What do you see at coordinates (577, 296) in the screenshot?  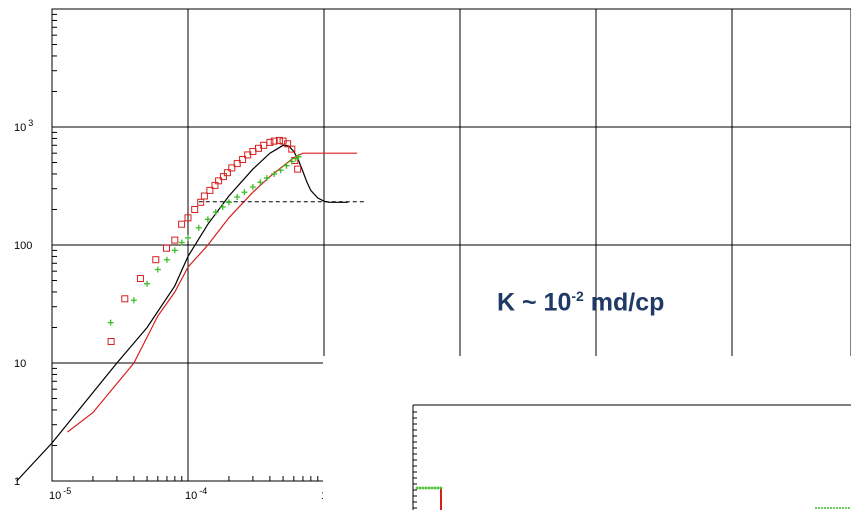 I see `annotation-exponent: -2` at bounding box center [577, 296].